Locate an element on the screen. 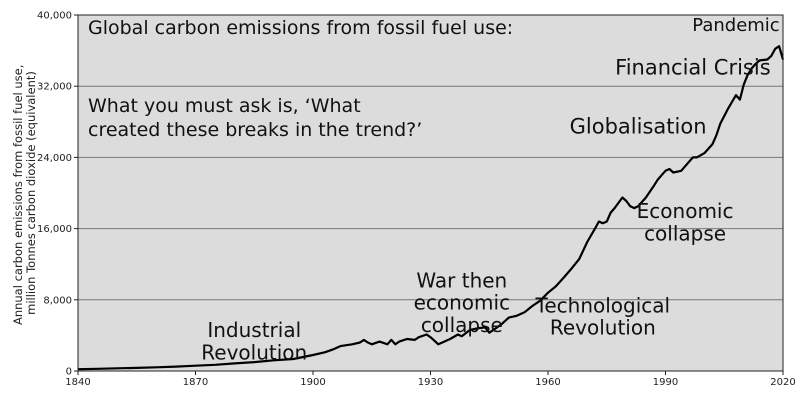 This screenshot has height=400, width=800. annotation-pandemic: Pandemic is located at coordinates (735, 25).